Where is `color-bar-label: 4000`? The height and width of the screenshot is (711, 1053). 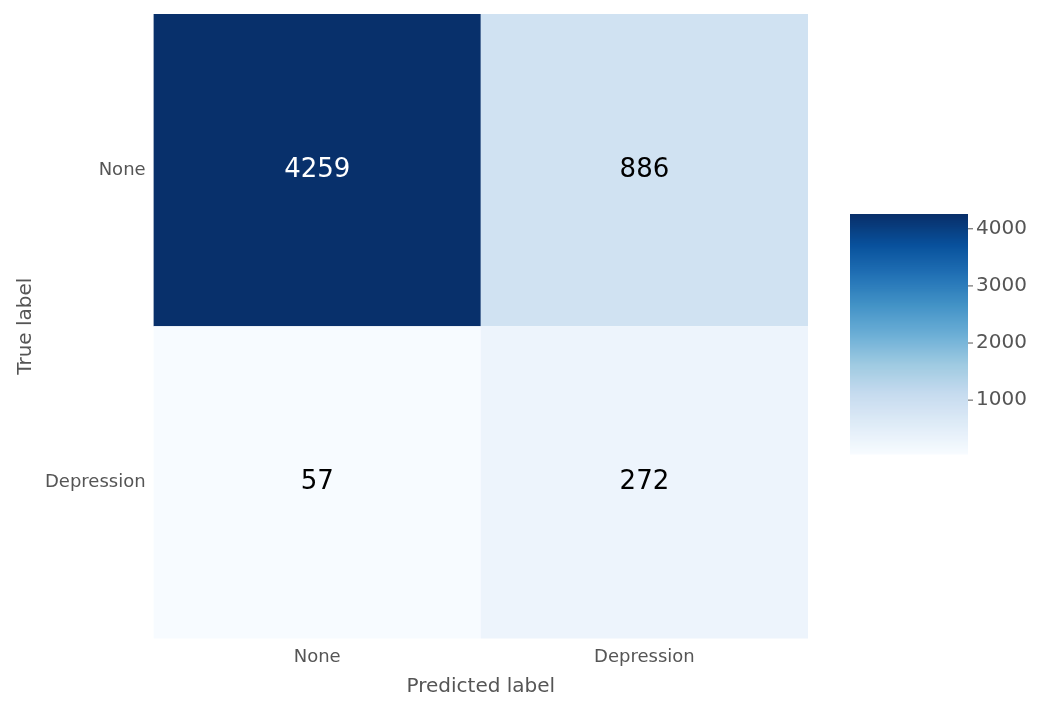 color-bar-label: 4000 is located at coordinates (1001, 227).